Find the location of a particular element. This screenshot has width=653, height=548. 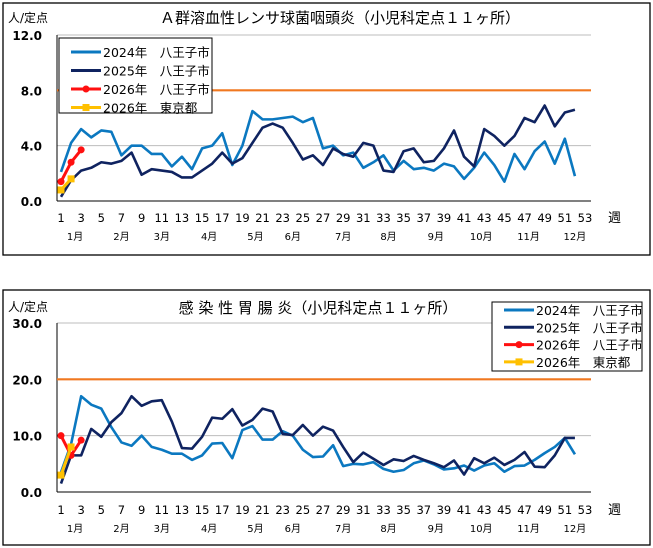

y-tick-label: 30.0 is located at coordinates (27, 324).